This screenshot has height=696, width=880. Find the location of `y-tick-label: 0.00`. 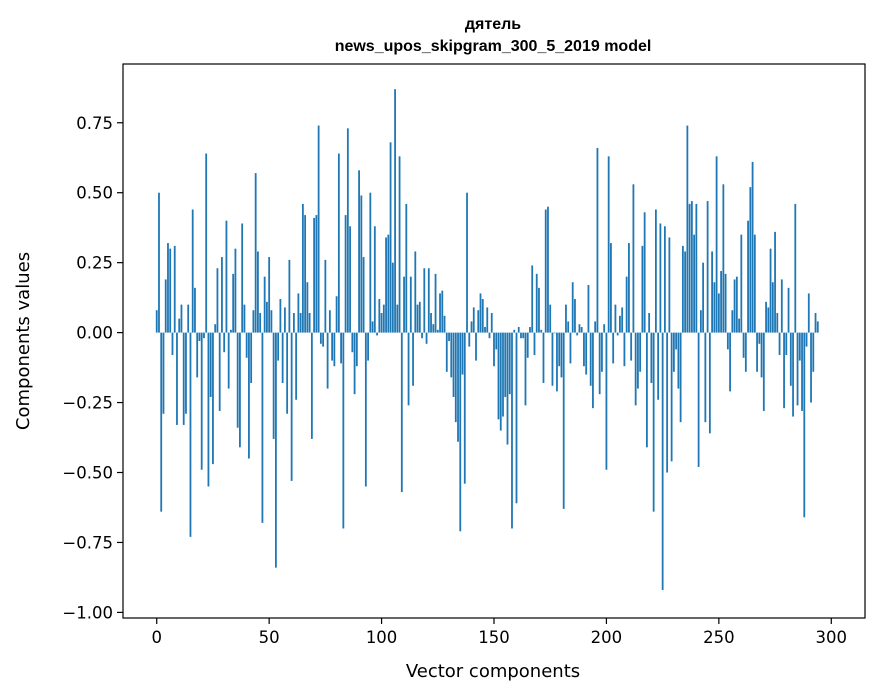

y-tick-label: 0.00 is located at coordinates (94, 333).